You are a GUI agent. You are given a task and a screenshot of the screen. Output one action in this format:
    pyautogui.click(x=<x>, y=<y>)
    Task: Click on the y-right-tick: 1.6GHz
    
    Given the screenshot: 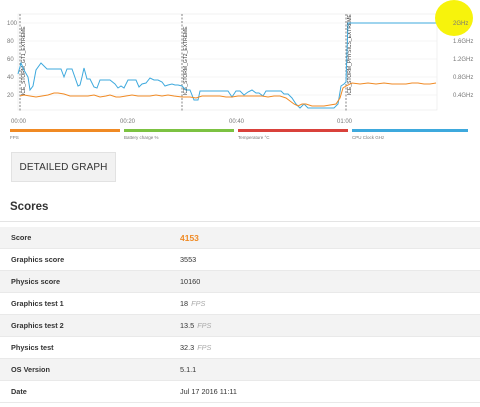 What is the action you would take?
    pyautogui.click(x=463, y=42)
    